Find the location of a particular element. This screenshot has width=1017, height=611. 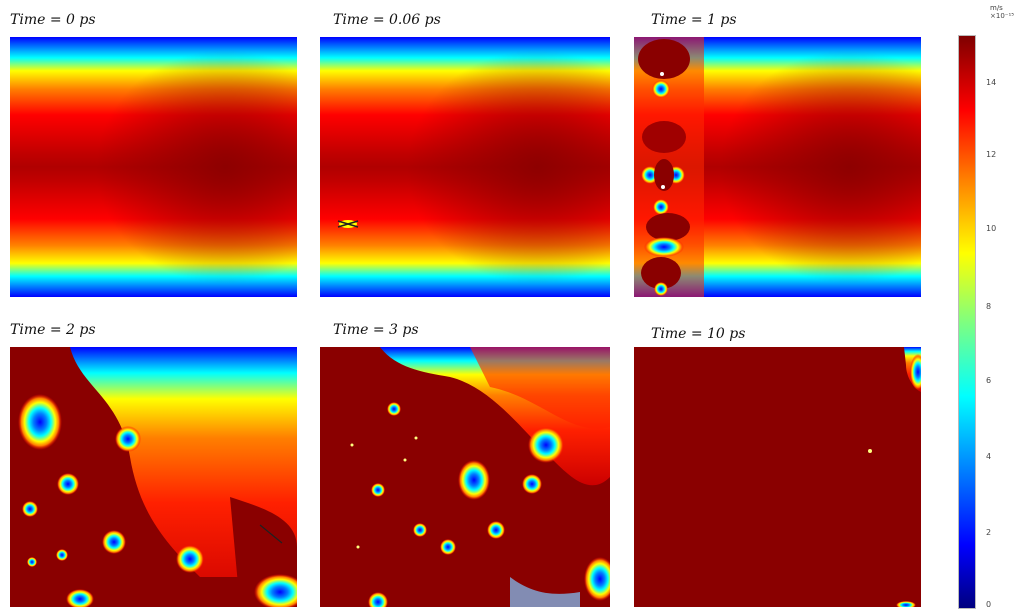

colorbar-tick-label: 2 is located at coordinates (989, 532).